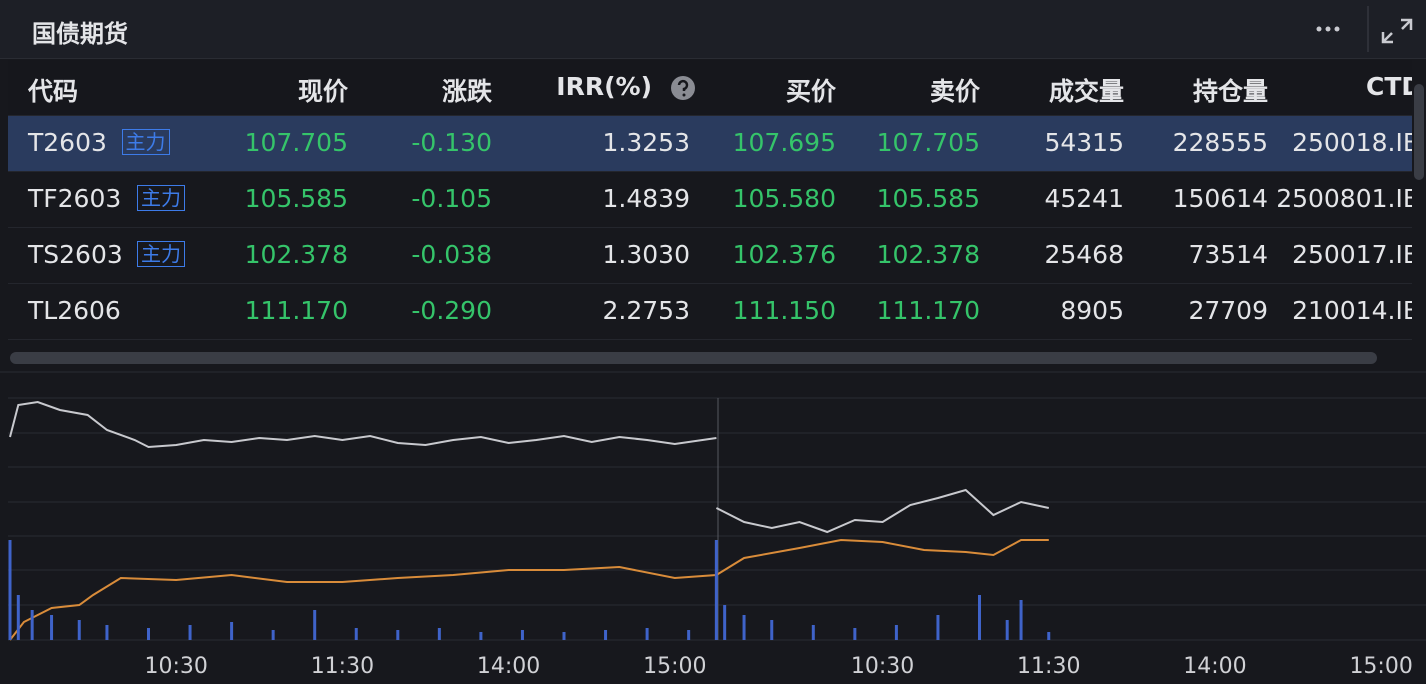 This screenshot has width=1426, height=684. Describe the element at coordinates (784, 254) in the screenshot. I see `cell: 102.376` at that location.